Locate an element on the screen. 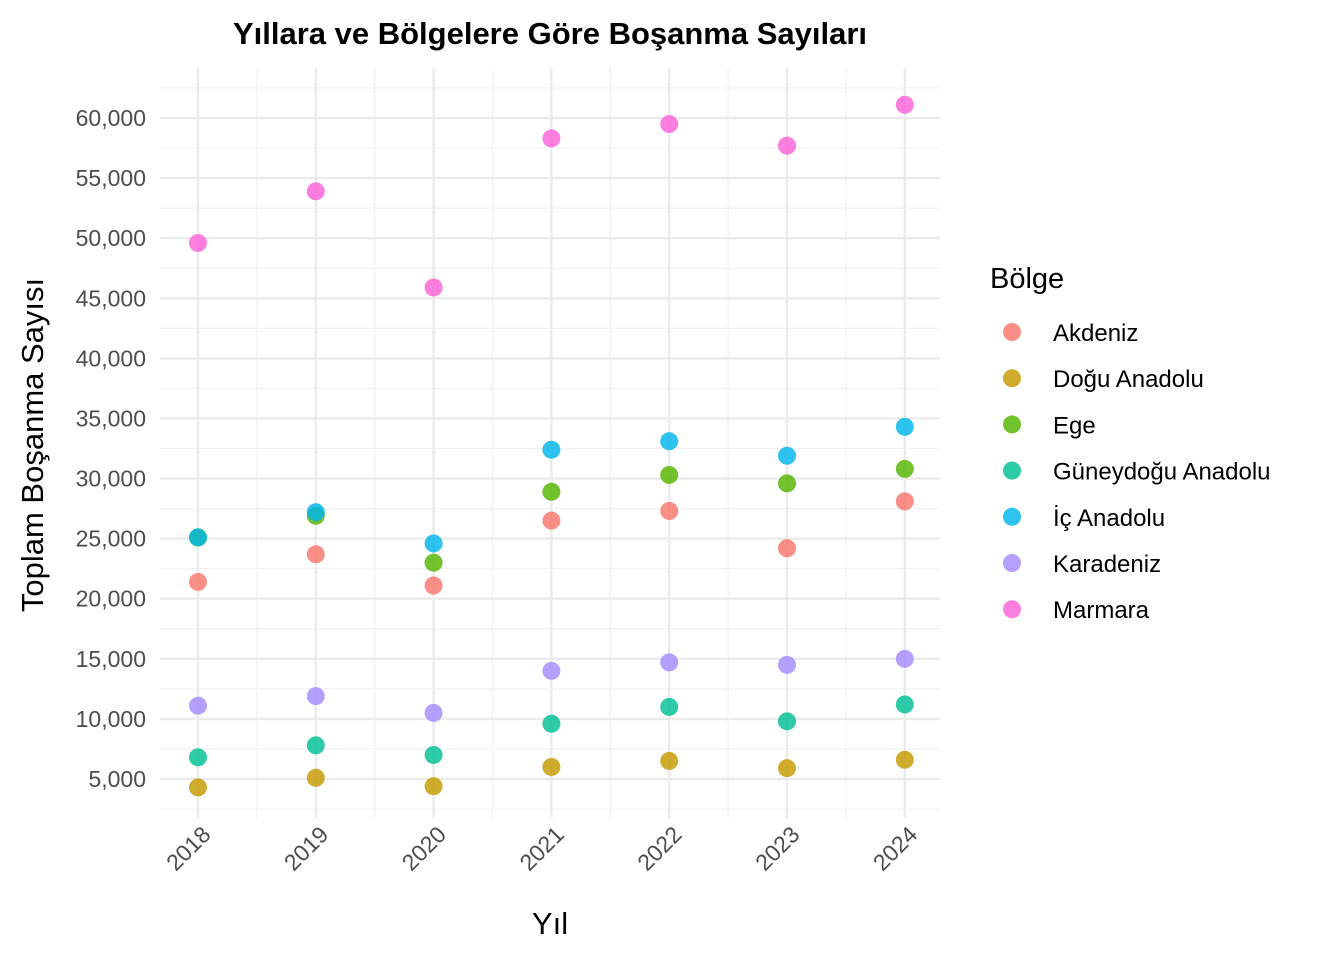 The image size is (1344, 960). legend-label: Akdeniz is located at coordinates (1095, 333).